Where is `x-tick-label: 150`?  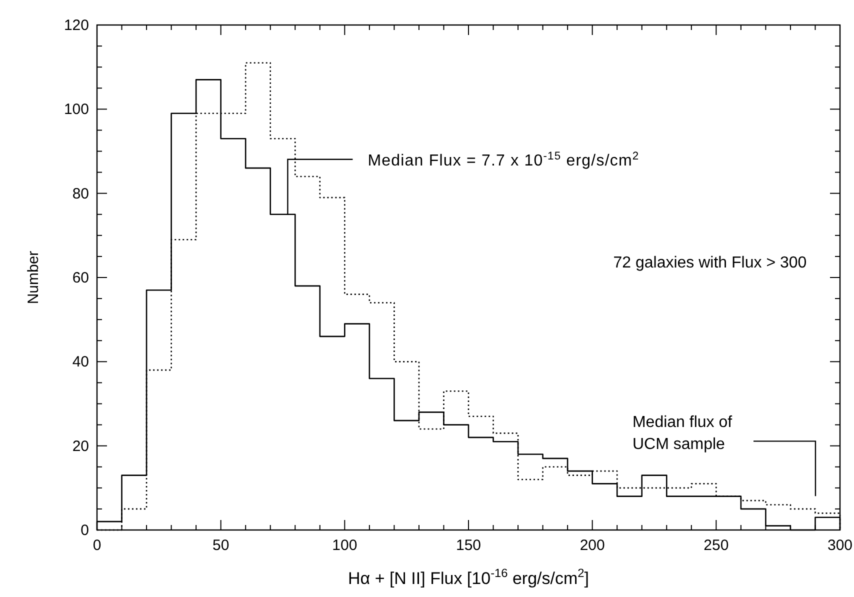
x-tick-label: 150 is located at coordinates (469, 545).